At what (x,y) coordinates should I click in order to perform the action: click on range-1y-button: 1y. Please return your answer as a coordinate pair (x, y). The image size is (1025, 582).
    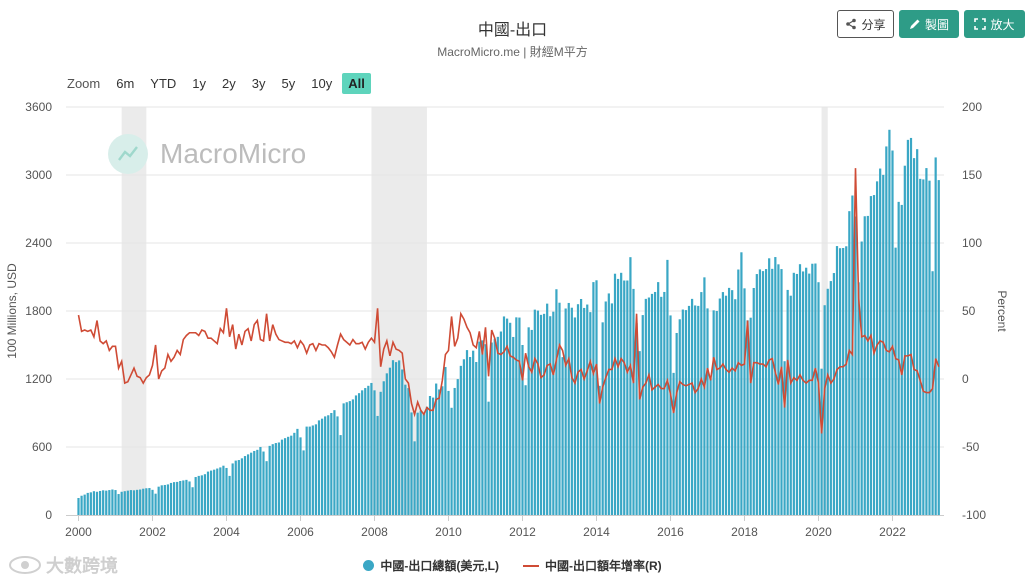
    Looking at the image, I should click on (199, 83).